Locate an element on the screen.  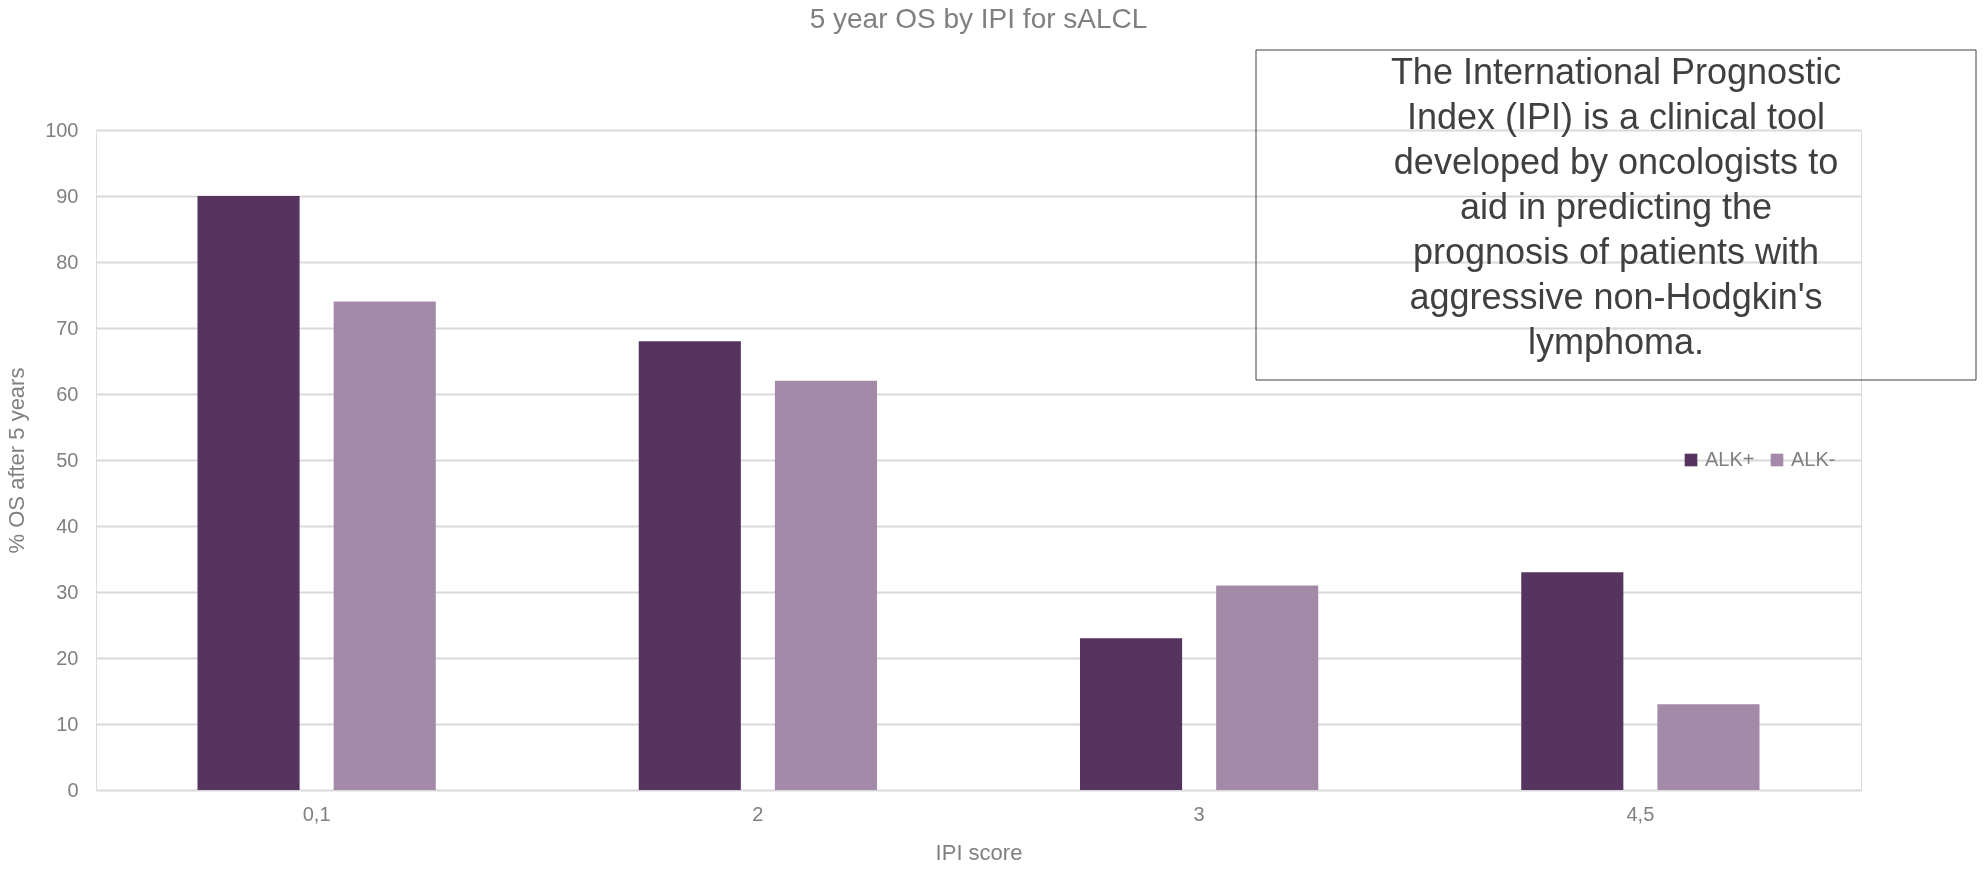
x-tick-label: 4,5 is located at coordinates (1640, 813).